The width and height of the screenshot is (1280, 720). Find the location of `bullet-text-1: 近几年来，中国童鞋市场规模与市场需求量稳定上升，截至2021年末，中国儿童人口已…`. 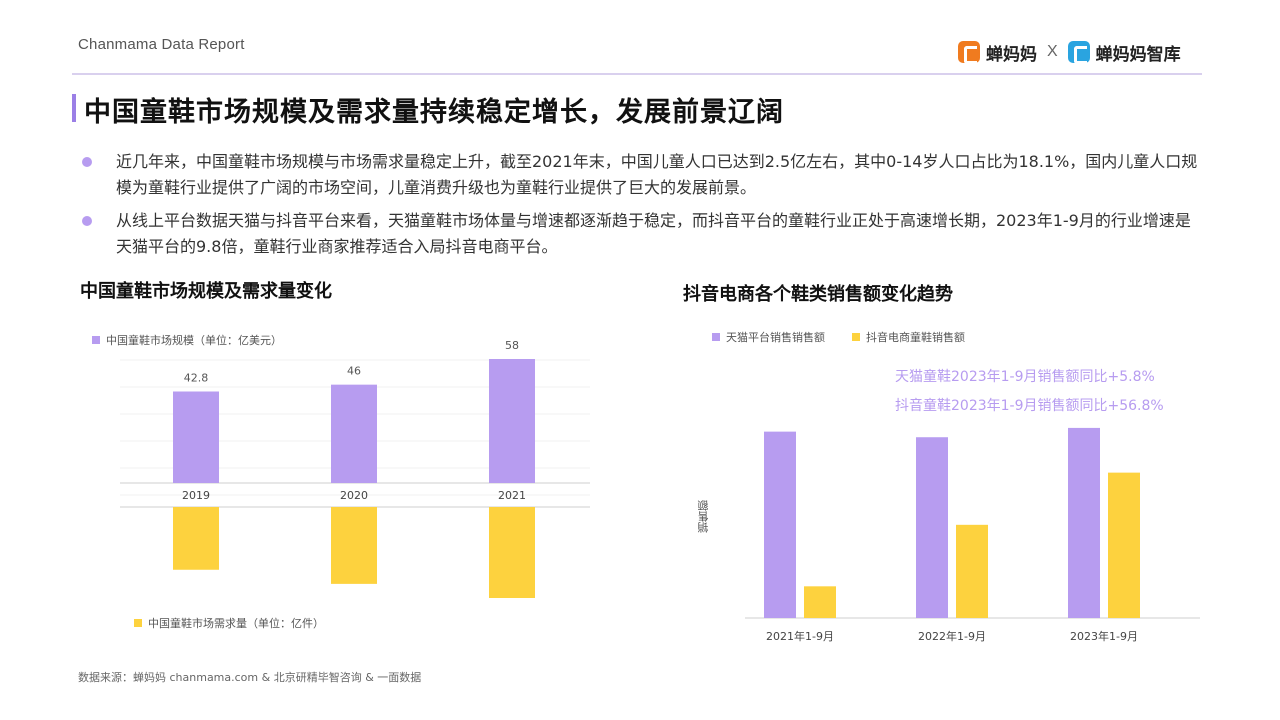

bullet-text-1: 近几年来，中国童鞋市场规模与市场需求量稳定上升，截至2021年末，中国儿童人口已… is located at coordinates (657, 174).